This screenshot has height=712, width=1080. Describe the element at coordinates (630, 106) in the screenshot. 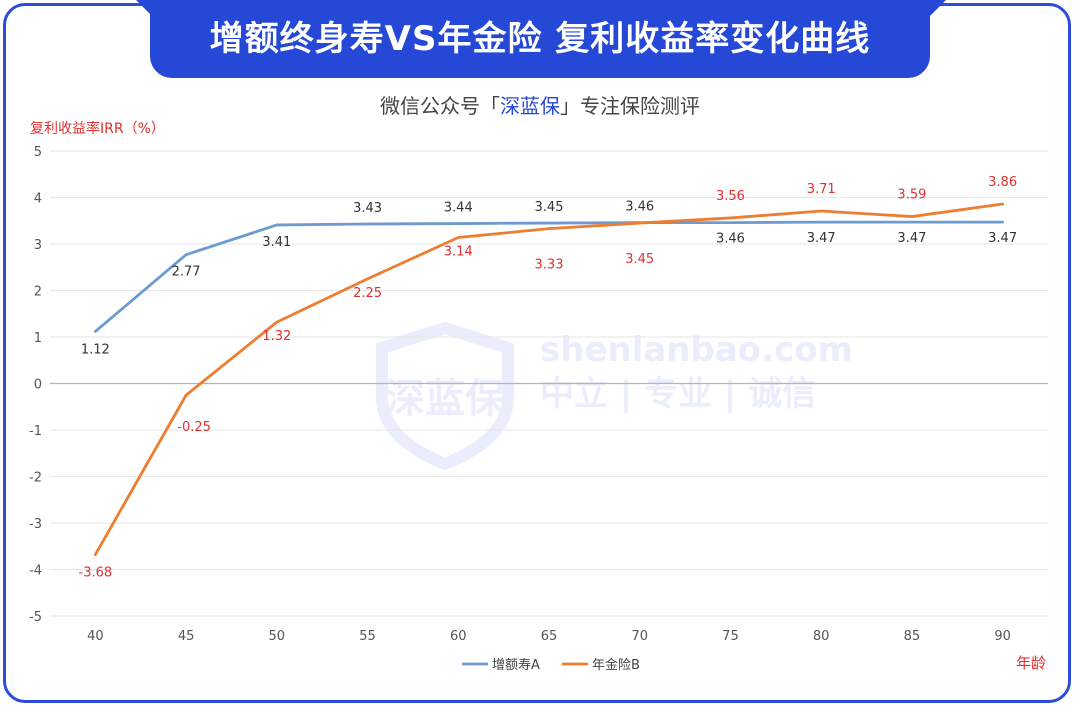

I see `subtitle-suffix: 」专注保险测评` at that location.